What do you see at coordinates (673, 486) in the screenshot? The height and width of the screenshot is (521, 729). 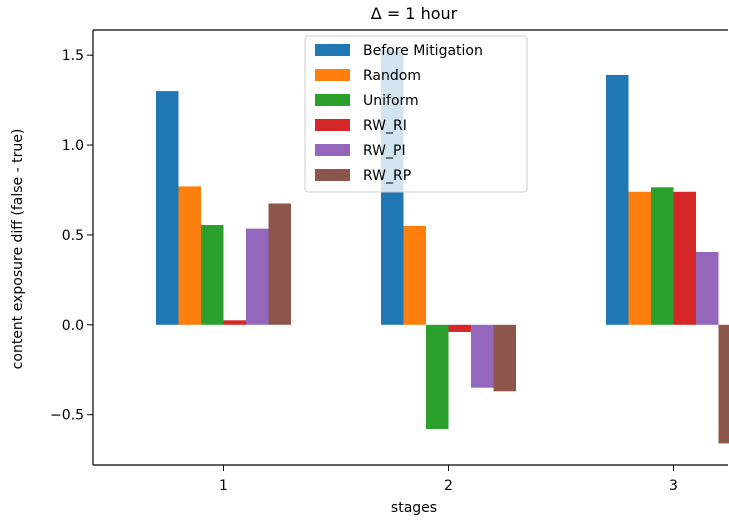 I see `x-tick-label: 3` at bounding box center [673, 486].